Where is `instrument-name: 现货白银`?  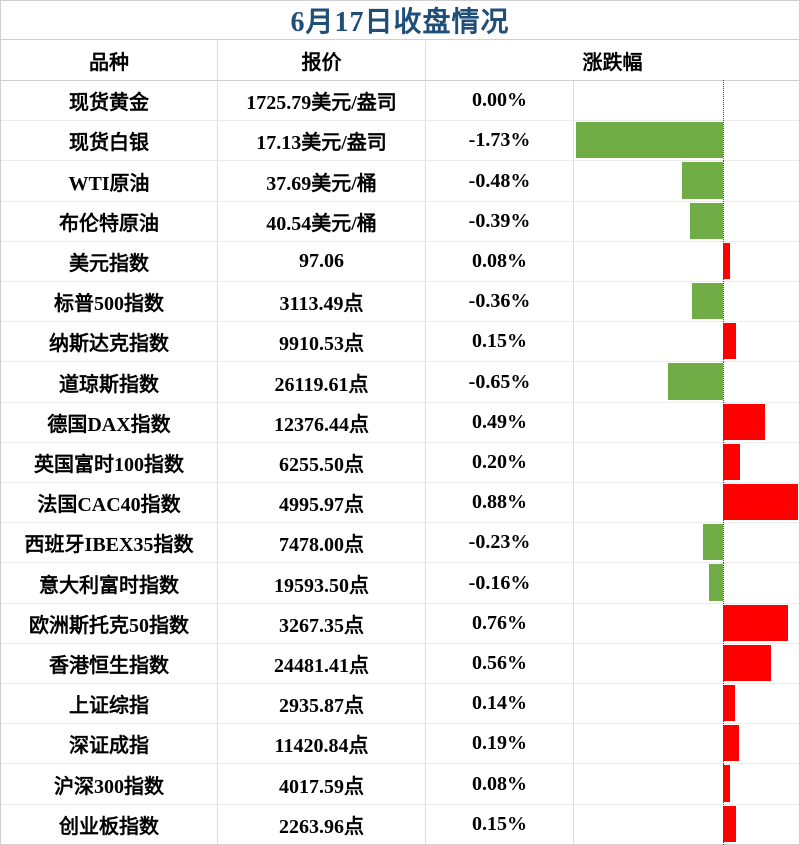
instrument-name: 现货白银 is located at coordinates (109, 141).